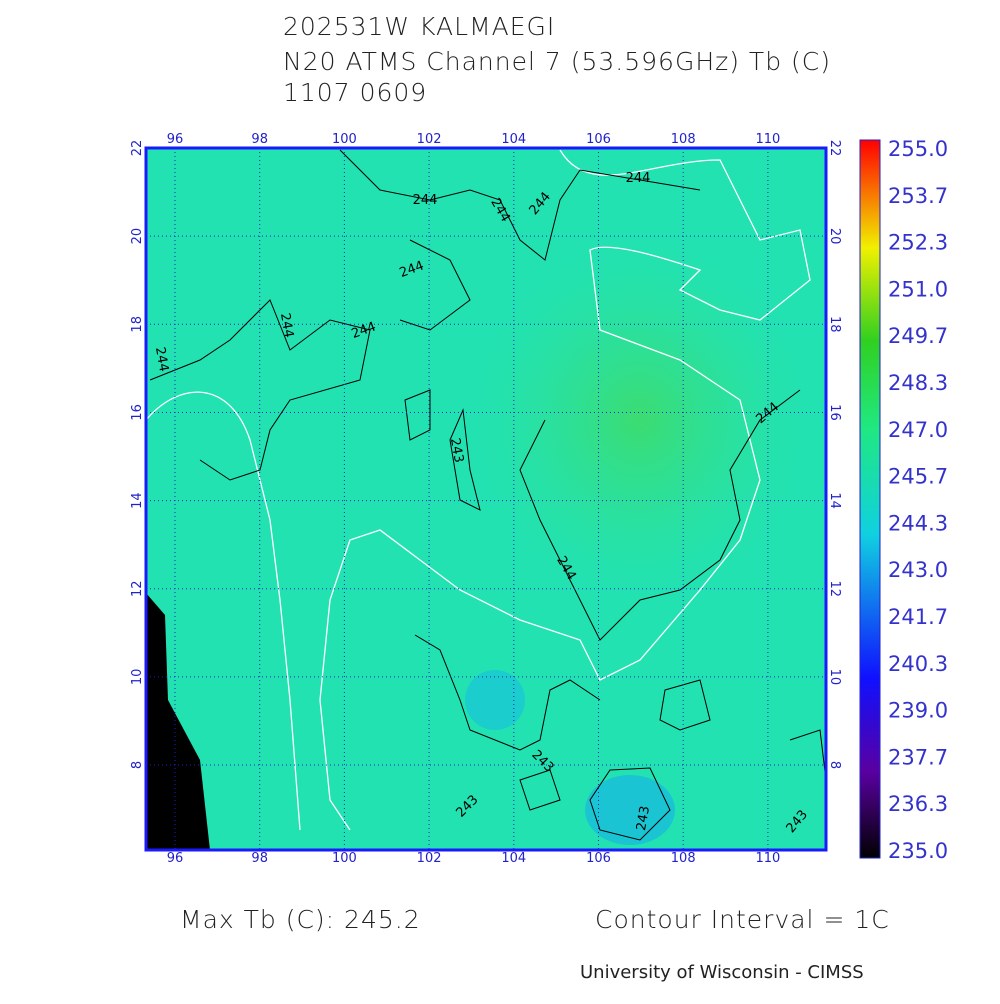 The width and height of the screenshot is (1000, 1004). What do you see at coordinates (722, 972) in the screenshot?
I see `credit: University of Wisconsin - CIMSS` at bounding box center [722, 972].